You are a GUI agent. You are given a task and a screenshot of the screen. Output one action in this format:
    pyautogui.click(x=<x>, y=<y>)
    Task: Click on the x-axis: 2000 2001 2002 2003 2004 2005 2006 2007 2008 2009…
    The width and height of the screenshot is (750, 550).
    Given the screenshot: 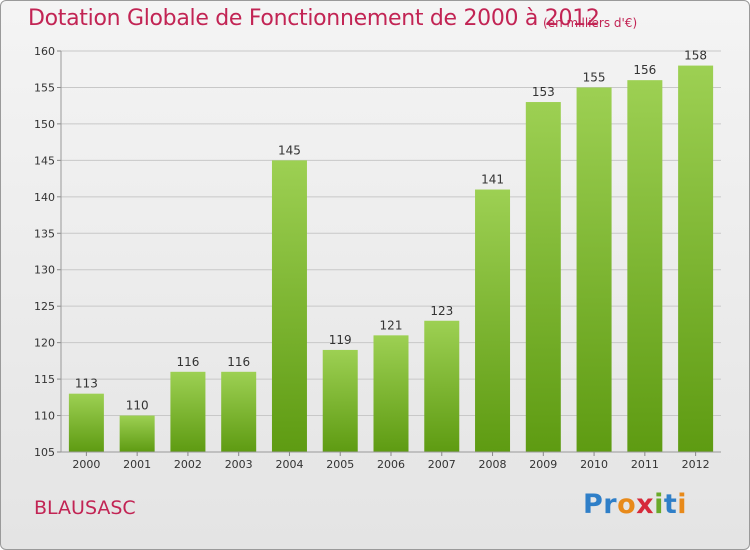 What is the action you would take?
    pyautogui.click(x=391, y=461)
    